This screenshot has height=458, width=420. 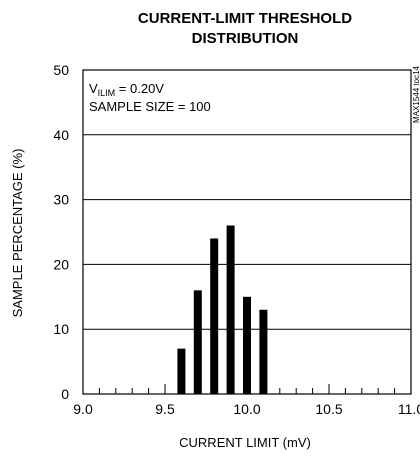 What do you see at coordinates (93, 88) in the screenshot?
I see `annotation-v: V` at bounding box center [93, 88].